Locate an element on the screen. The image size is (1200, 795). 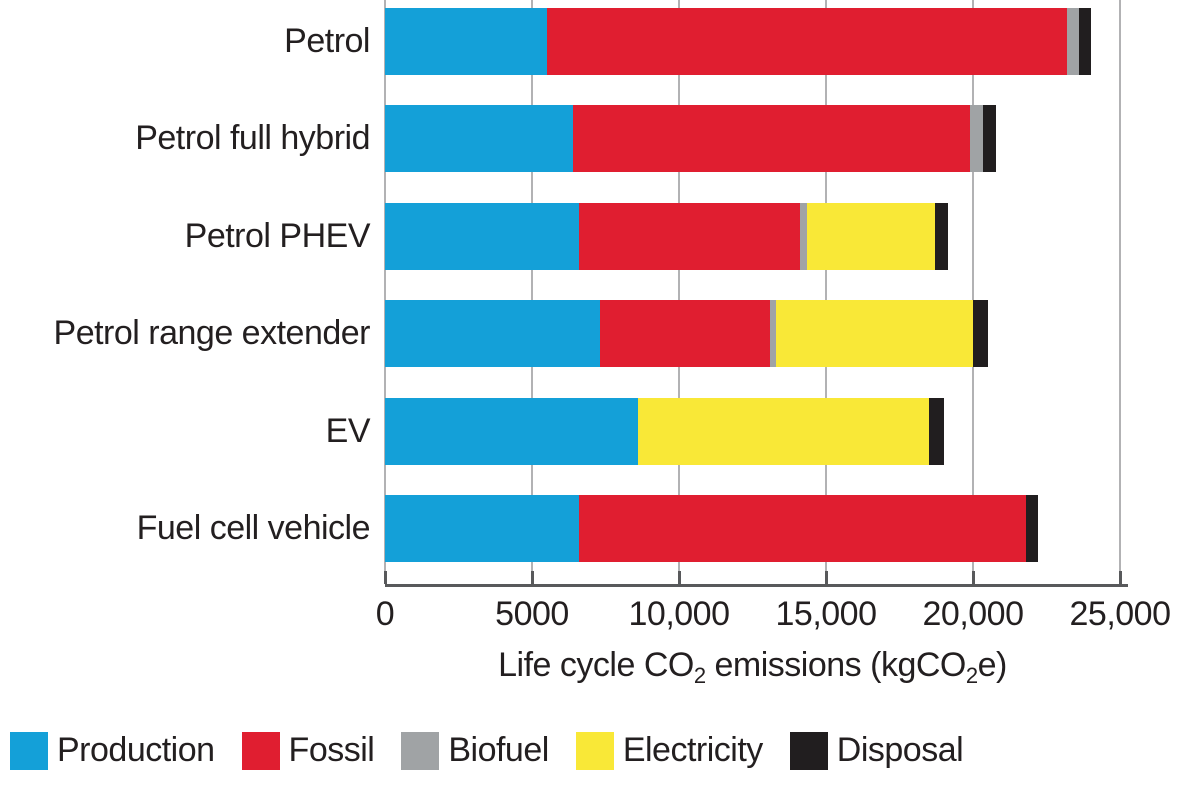
x-tick-label: 20,000 is located at coordinates (973, 614).